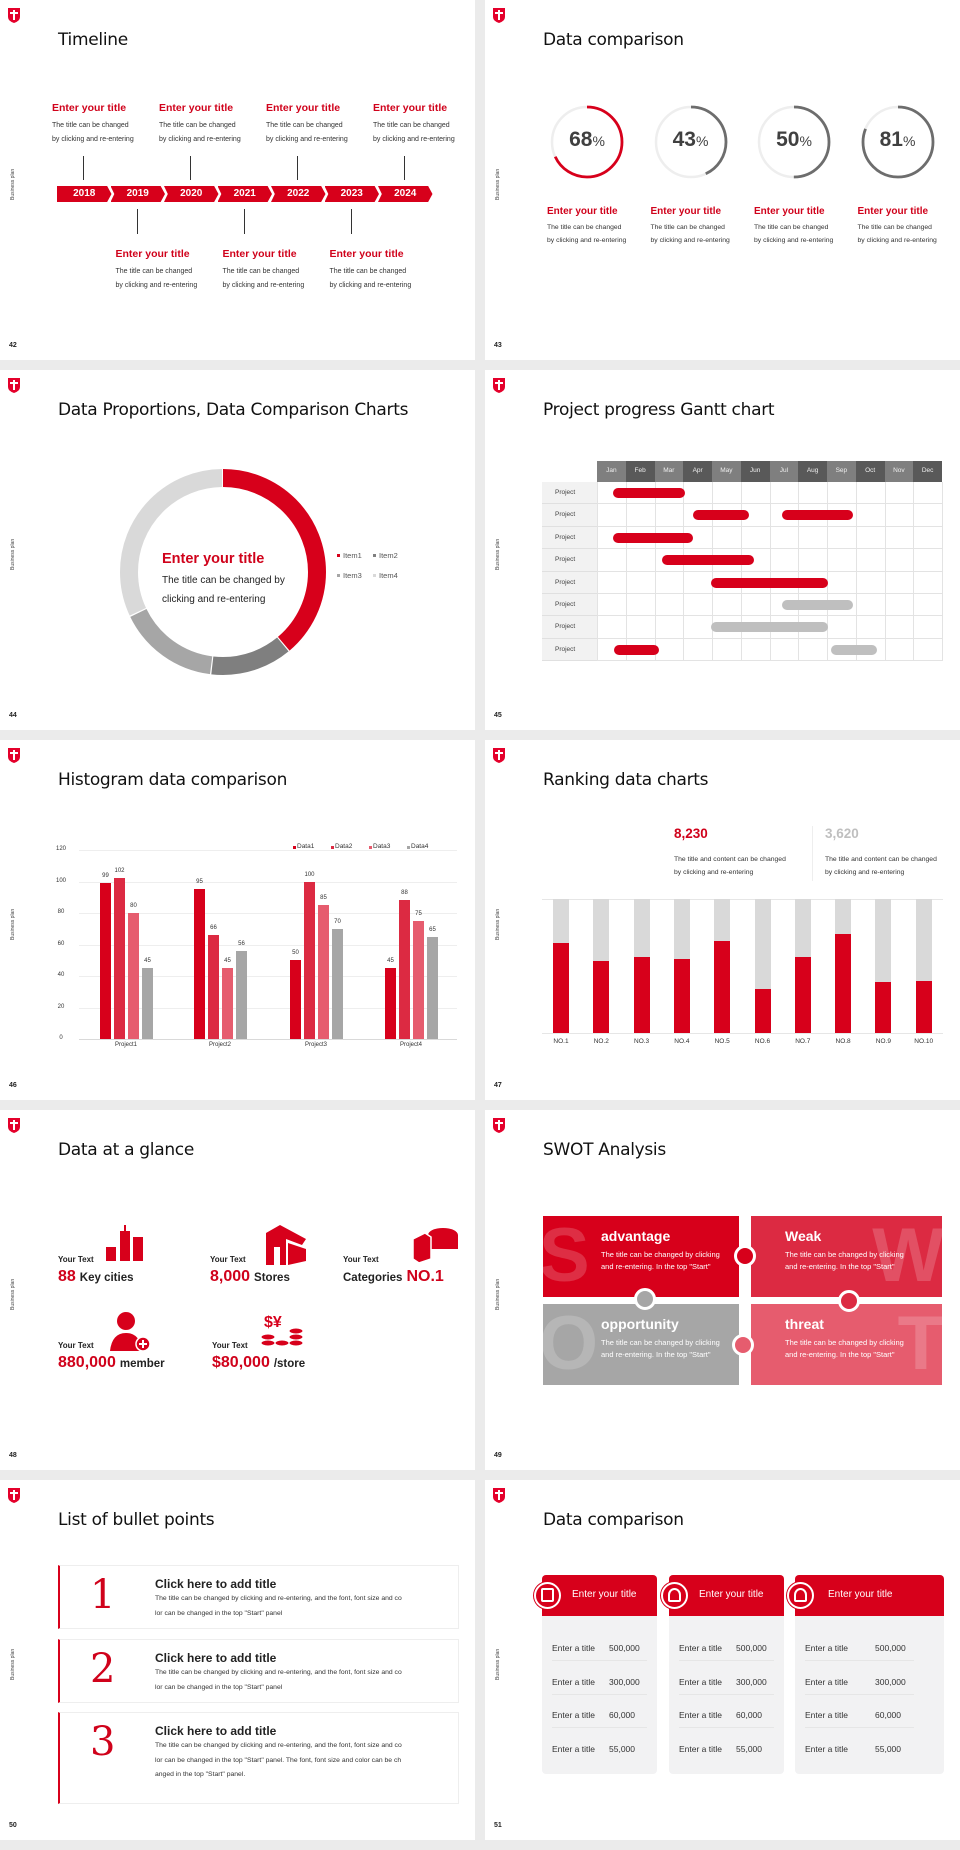 This screenshot has width=960, height=1850. Describe the element at coordinates (106, 1278) in the screenshot. I see `item-small-value: Key cities` at that location.